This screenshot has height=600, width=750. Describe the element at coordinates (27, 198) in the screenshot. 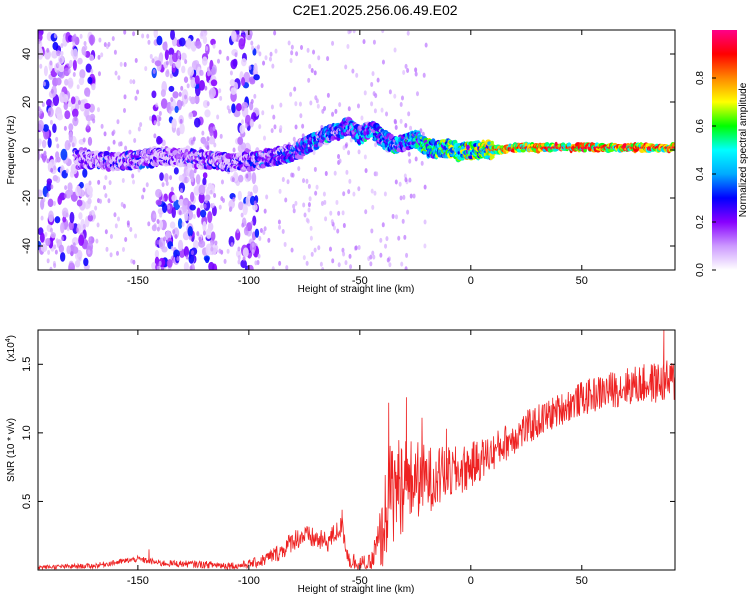

I see `spectrogram-y-tick-label: -20` at that location.